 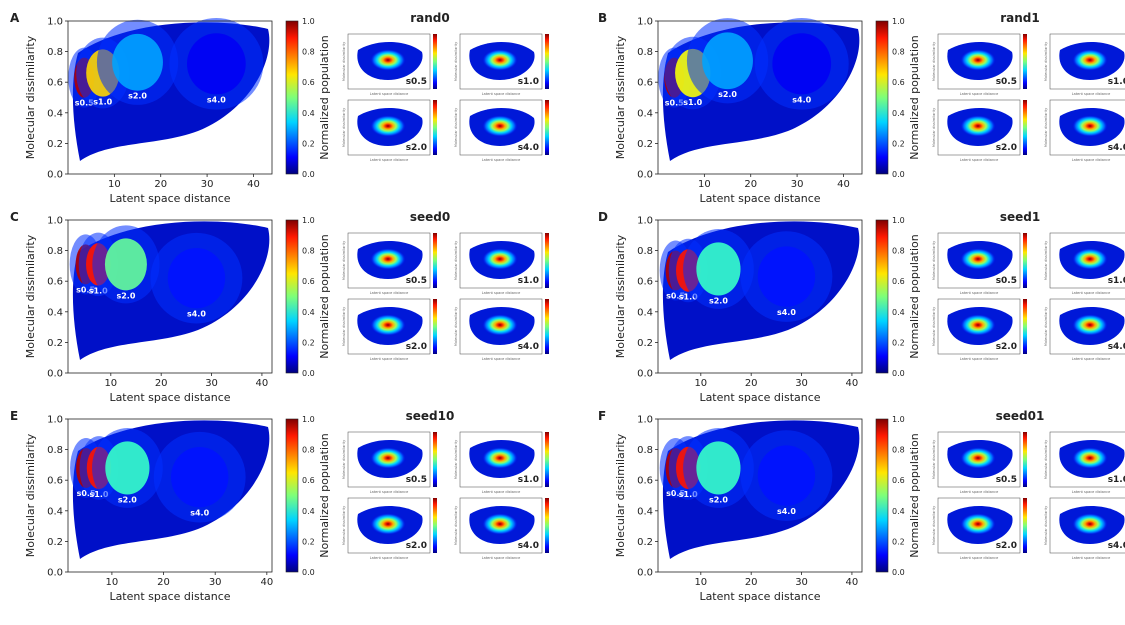 What do you see at coordinates (98, 291) in the screenshot?
I see `cluster-label-s1.0: s1.0` at bounding box center [98, 291].